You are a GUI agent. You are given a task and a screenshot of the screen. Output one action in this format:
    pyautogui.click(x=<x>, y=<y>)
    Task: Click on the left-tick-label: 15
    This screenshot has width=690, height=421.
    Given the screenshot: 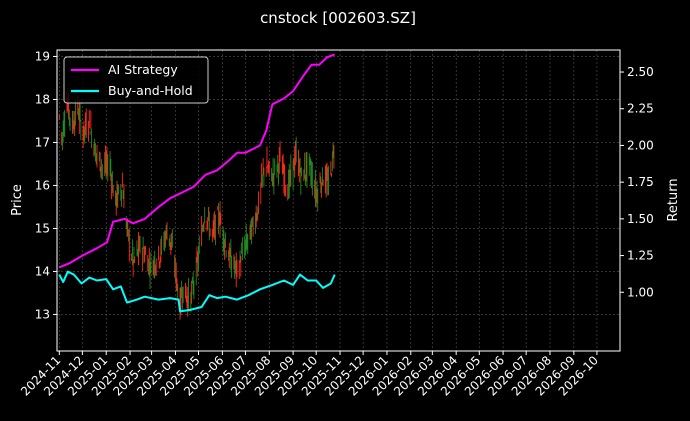 What is the action you would take?
    pyautogui.click(x=42, y=228)
    